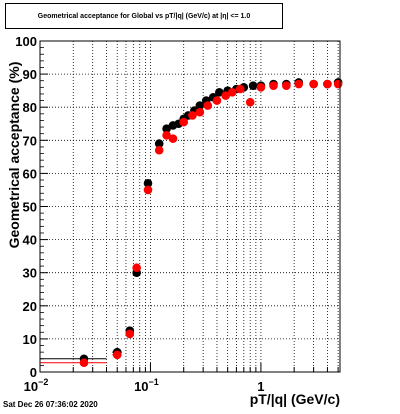 The image size is (400, 414). What do you see at coordinates (30, 107) in the screenshot?
I see `y-tick-label: 80` at bounding box center [30, 107].